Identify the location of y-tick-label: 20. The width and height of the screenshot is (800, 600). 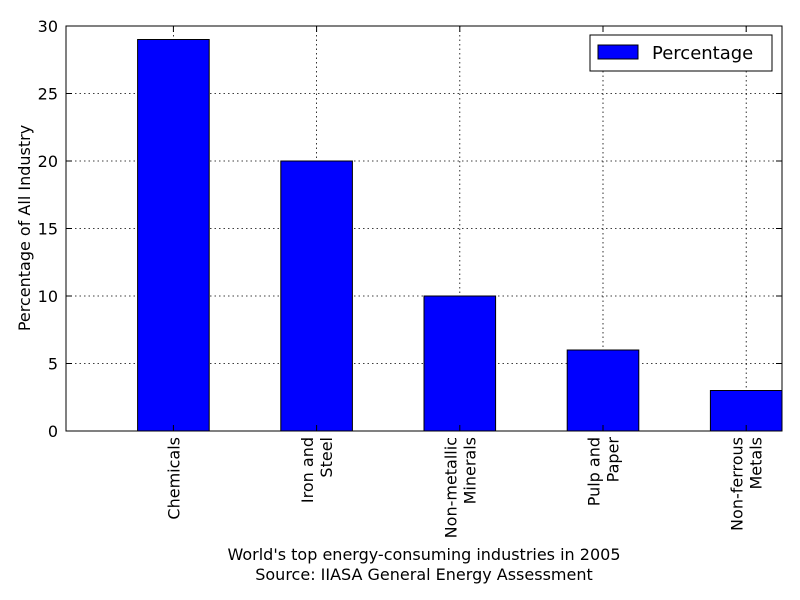
(48, 161).